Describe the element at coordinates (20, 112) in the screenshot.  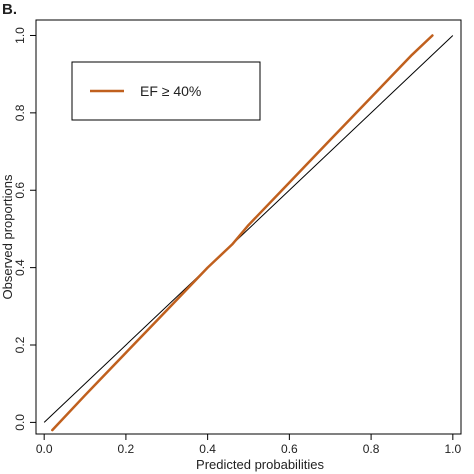
I see `y-tick-label: 0.8` at that location.